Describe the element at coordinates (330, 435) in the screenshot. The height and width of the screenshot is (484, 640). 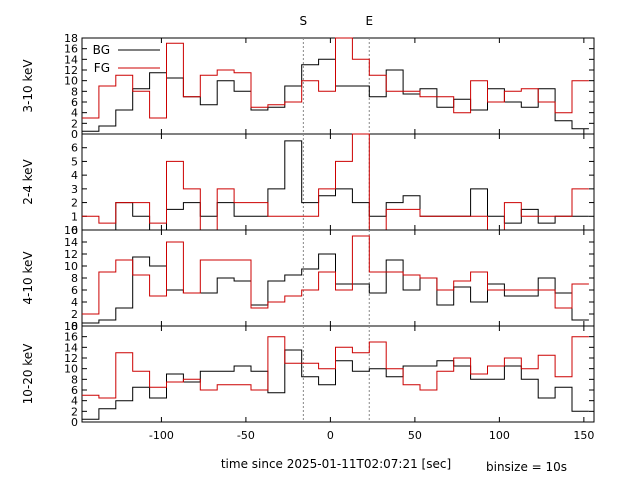
I see `xtick-label: 0` at that location.